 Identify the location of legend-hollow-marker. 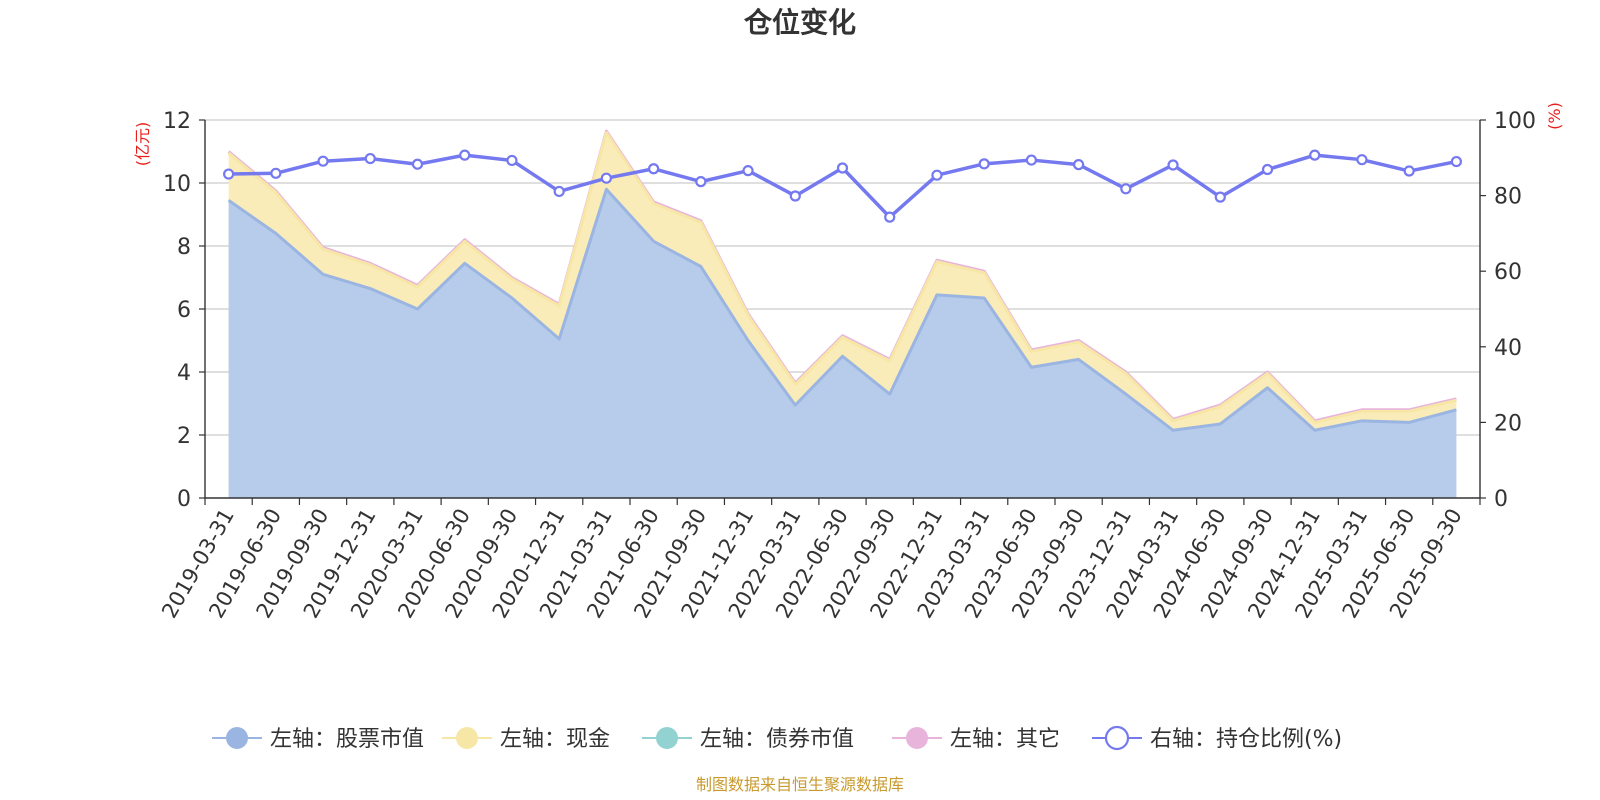
(1117, 738).